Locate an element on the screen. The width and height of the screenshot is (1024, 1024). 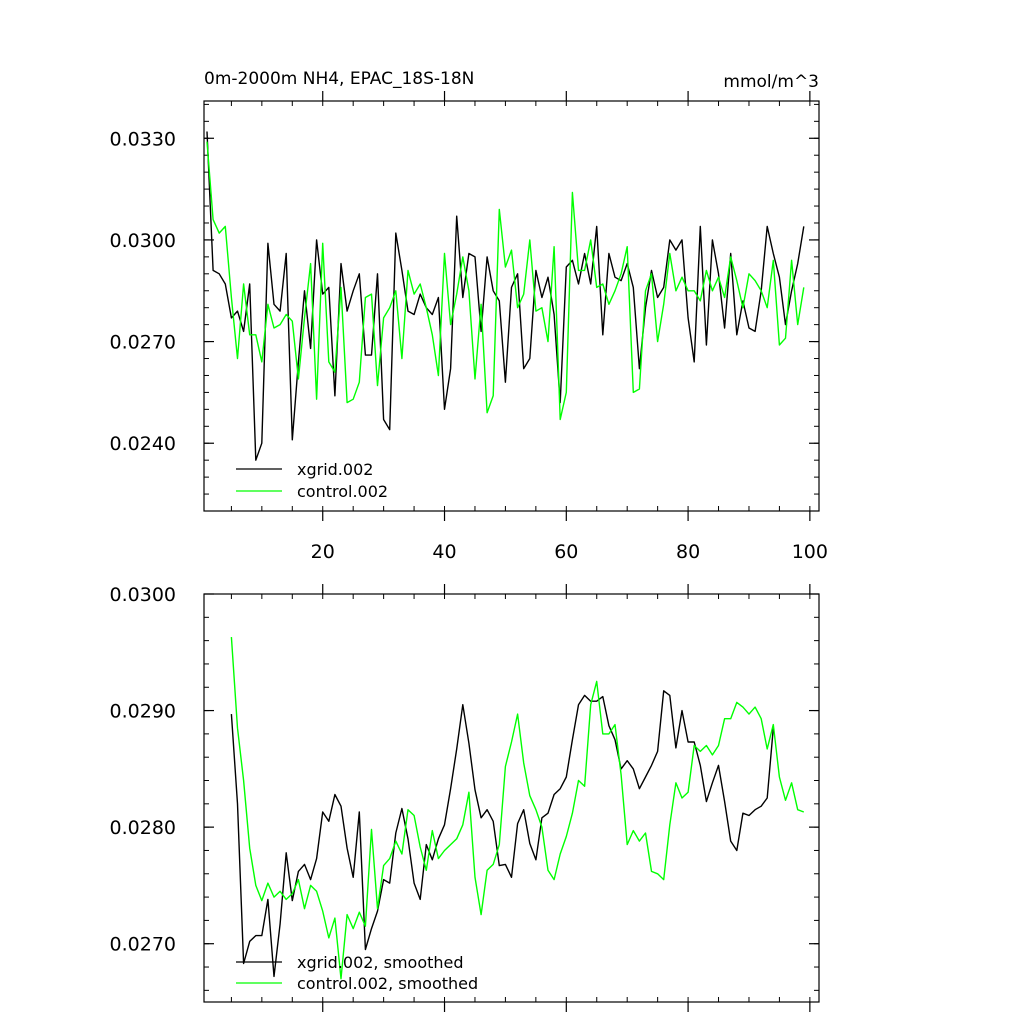
x-tick-label: 60 is located at coordinates (566, 552).